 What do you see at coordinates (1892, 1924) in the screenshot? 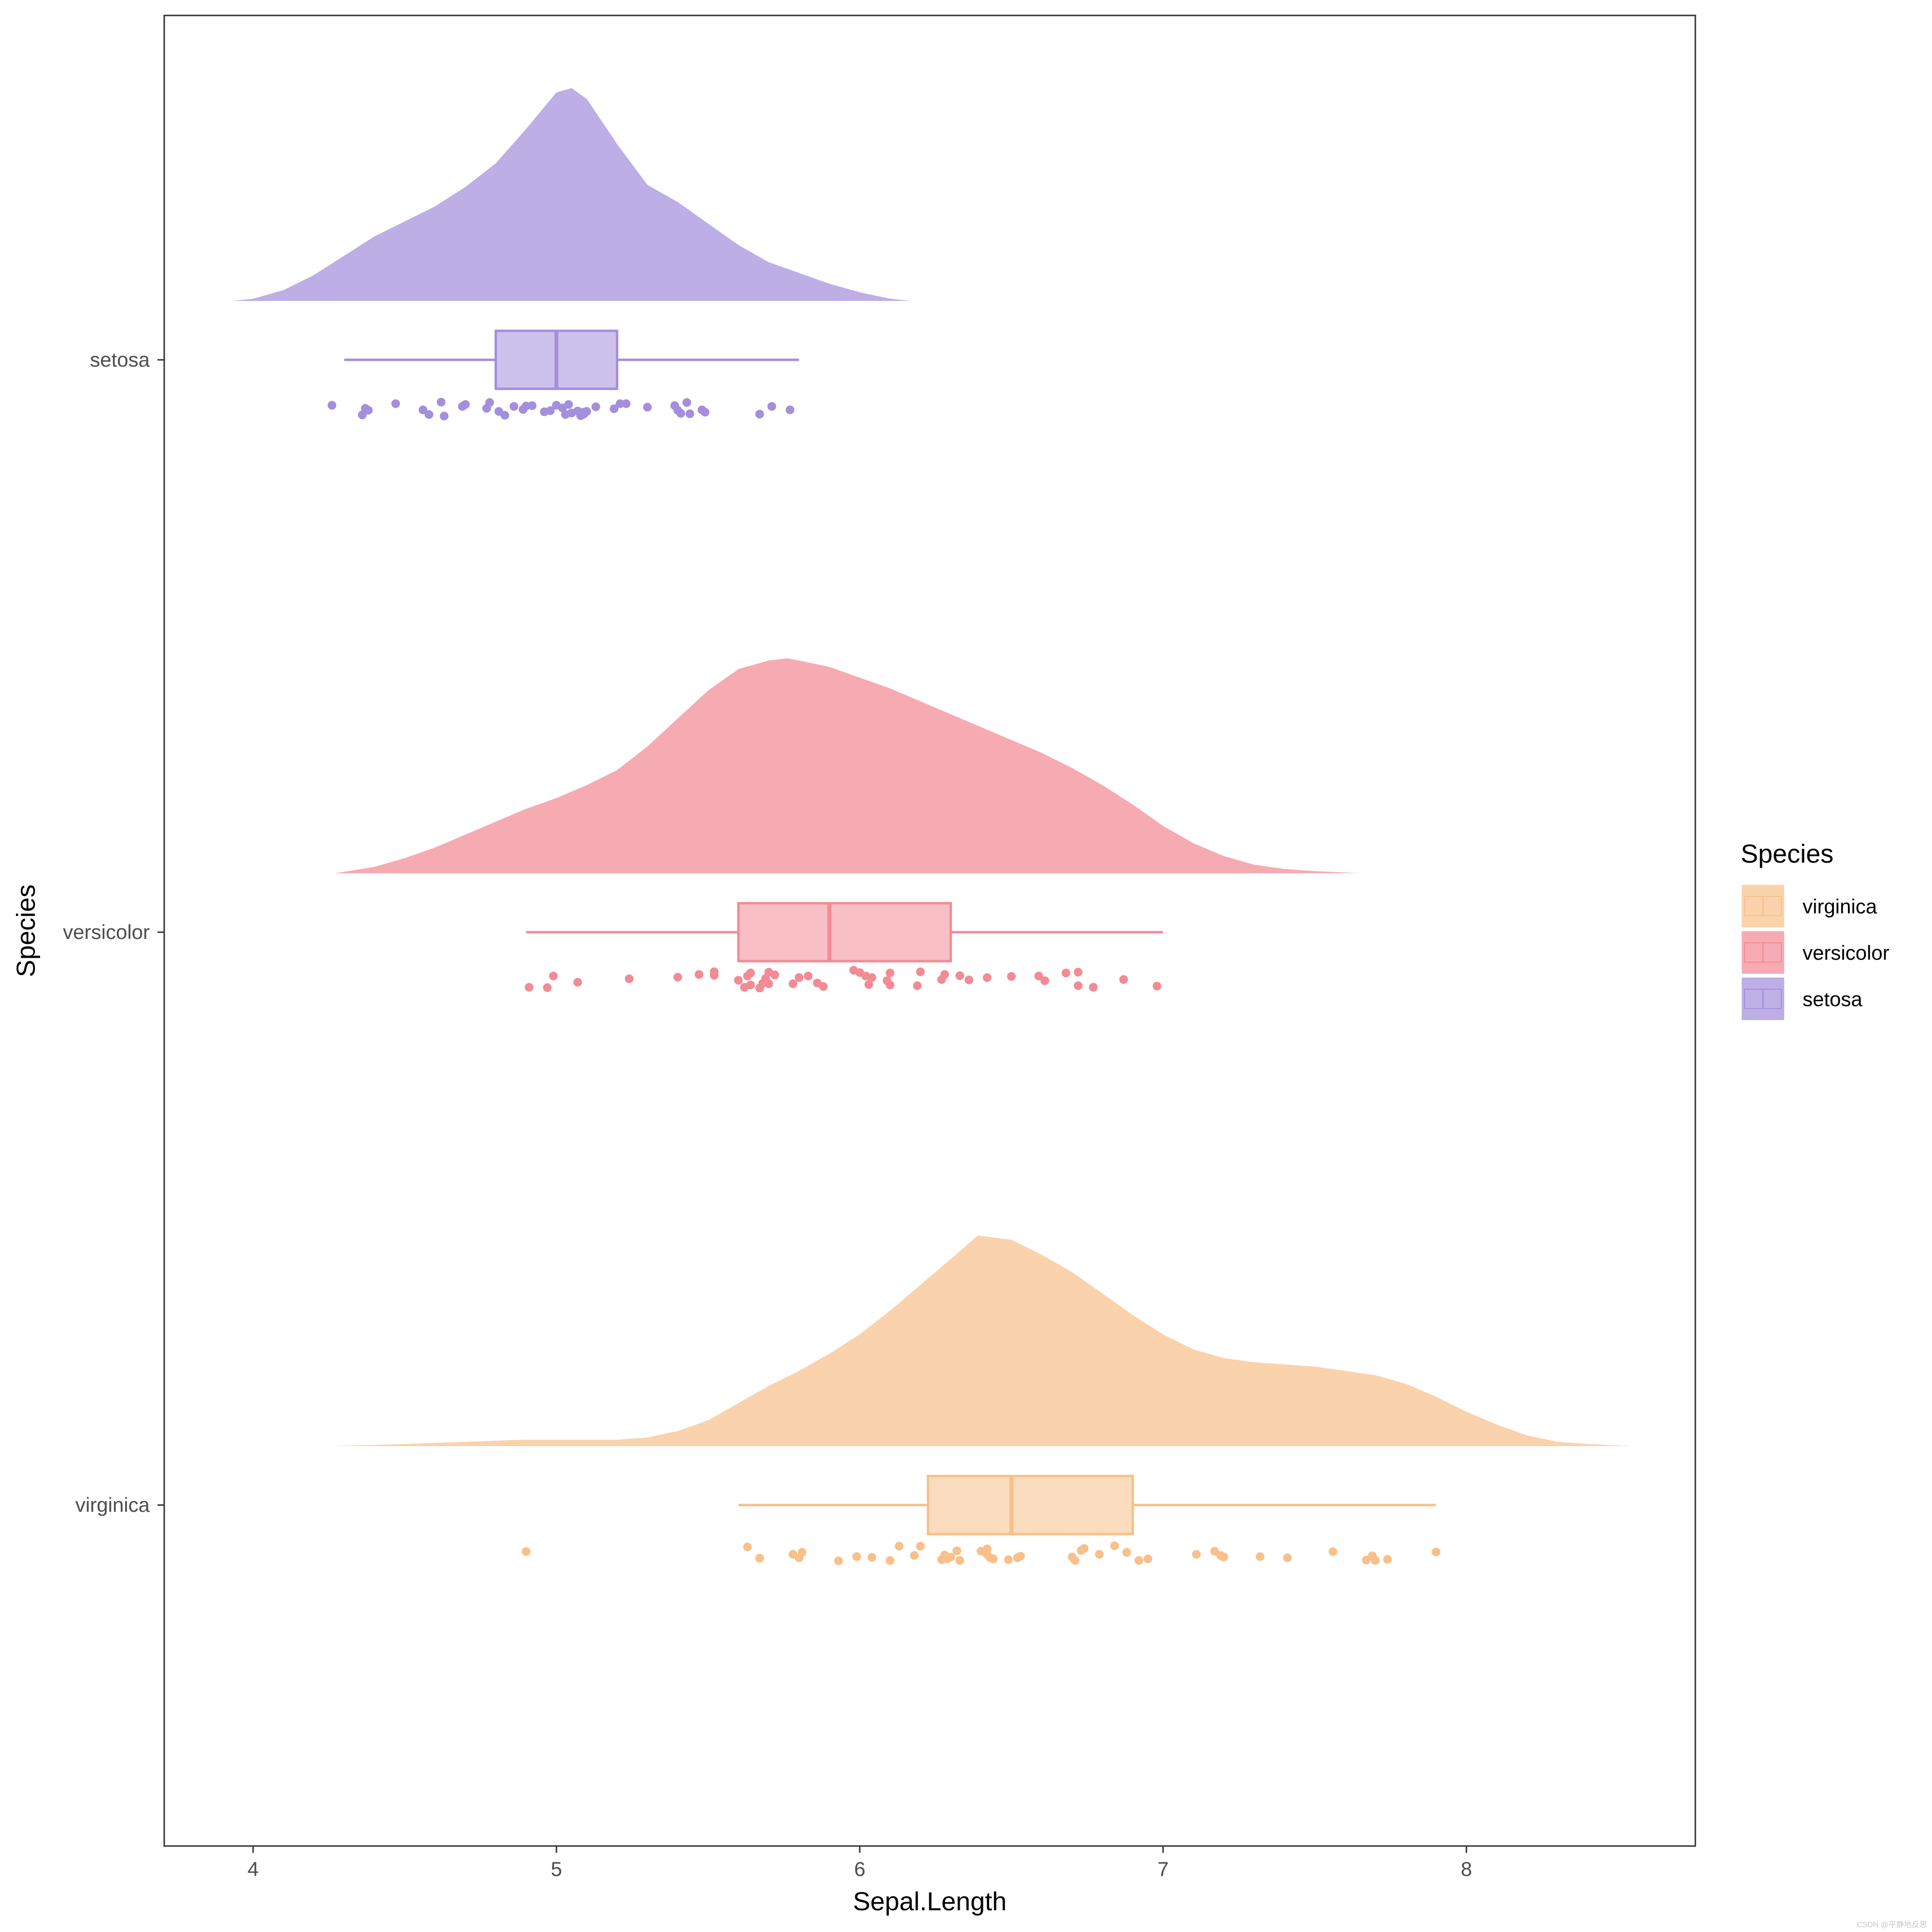
I see `watermark-text: CSDN @平静地反思` at bounding box center [1892, 1924].